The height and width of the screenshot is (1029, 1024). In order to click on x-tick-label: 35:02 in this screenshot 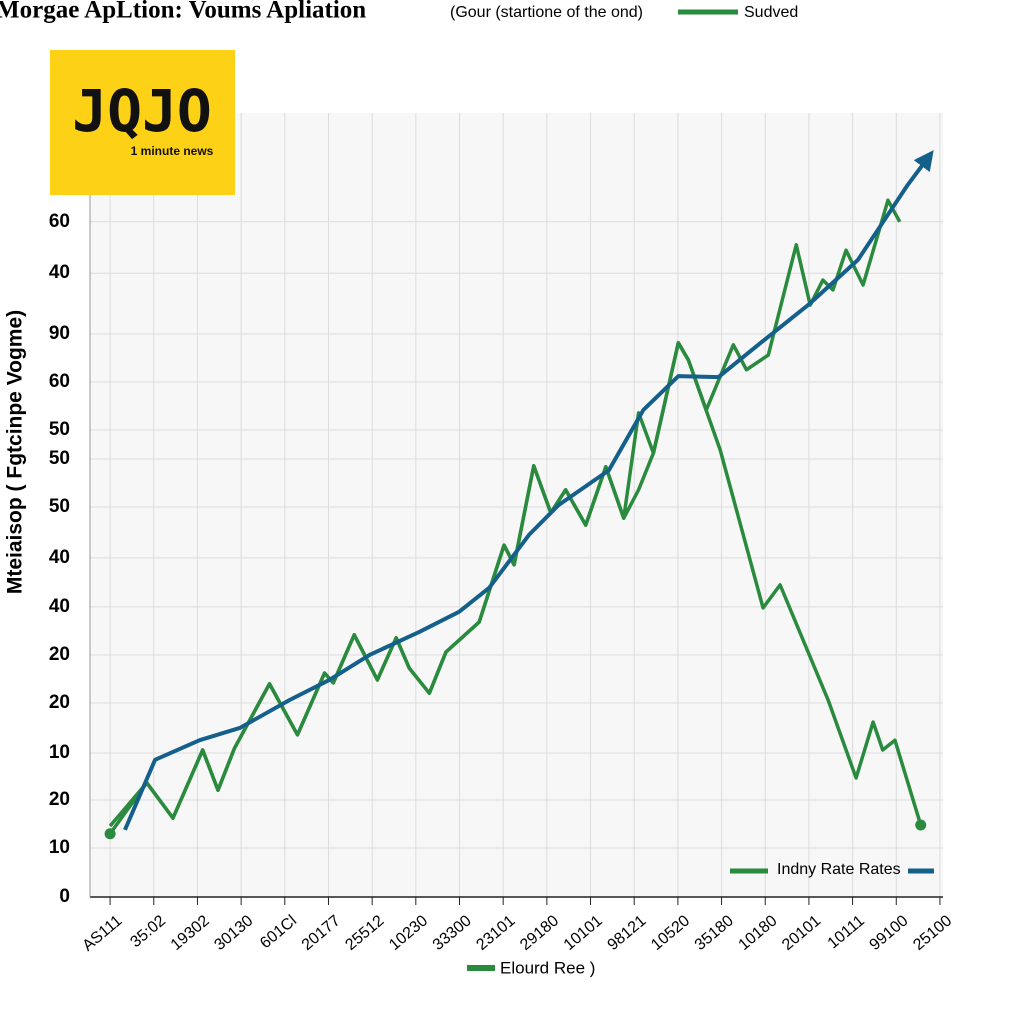, I will do `click(148, 931)`.